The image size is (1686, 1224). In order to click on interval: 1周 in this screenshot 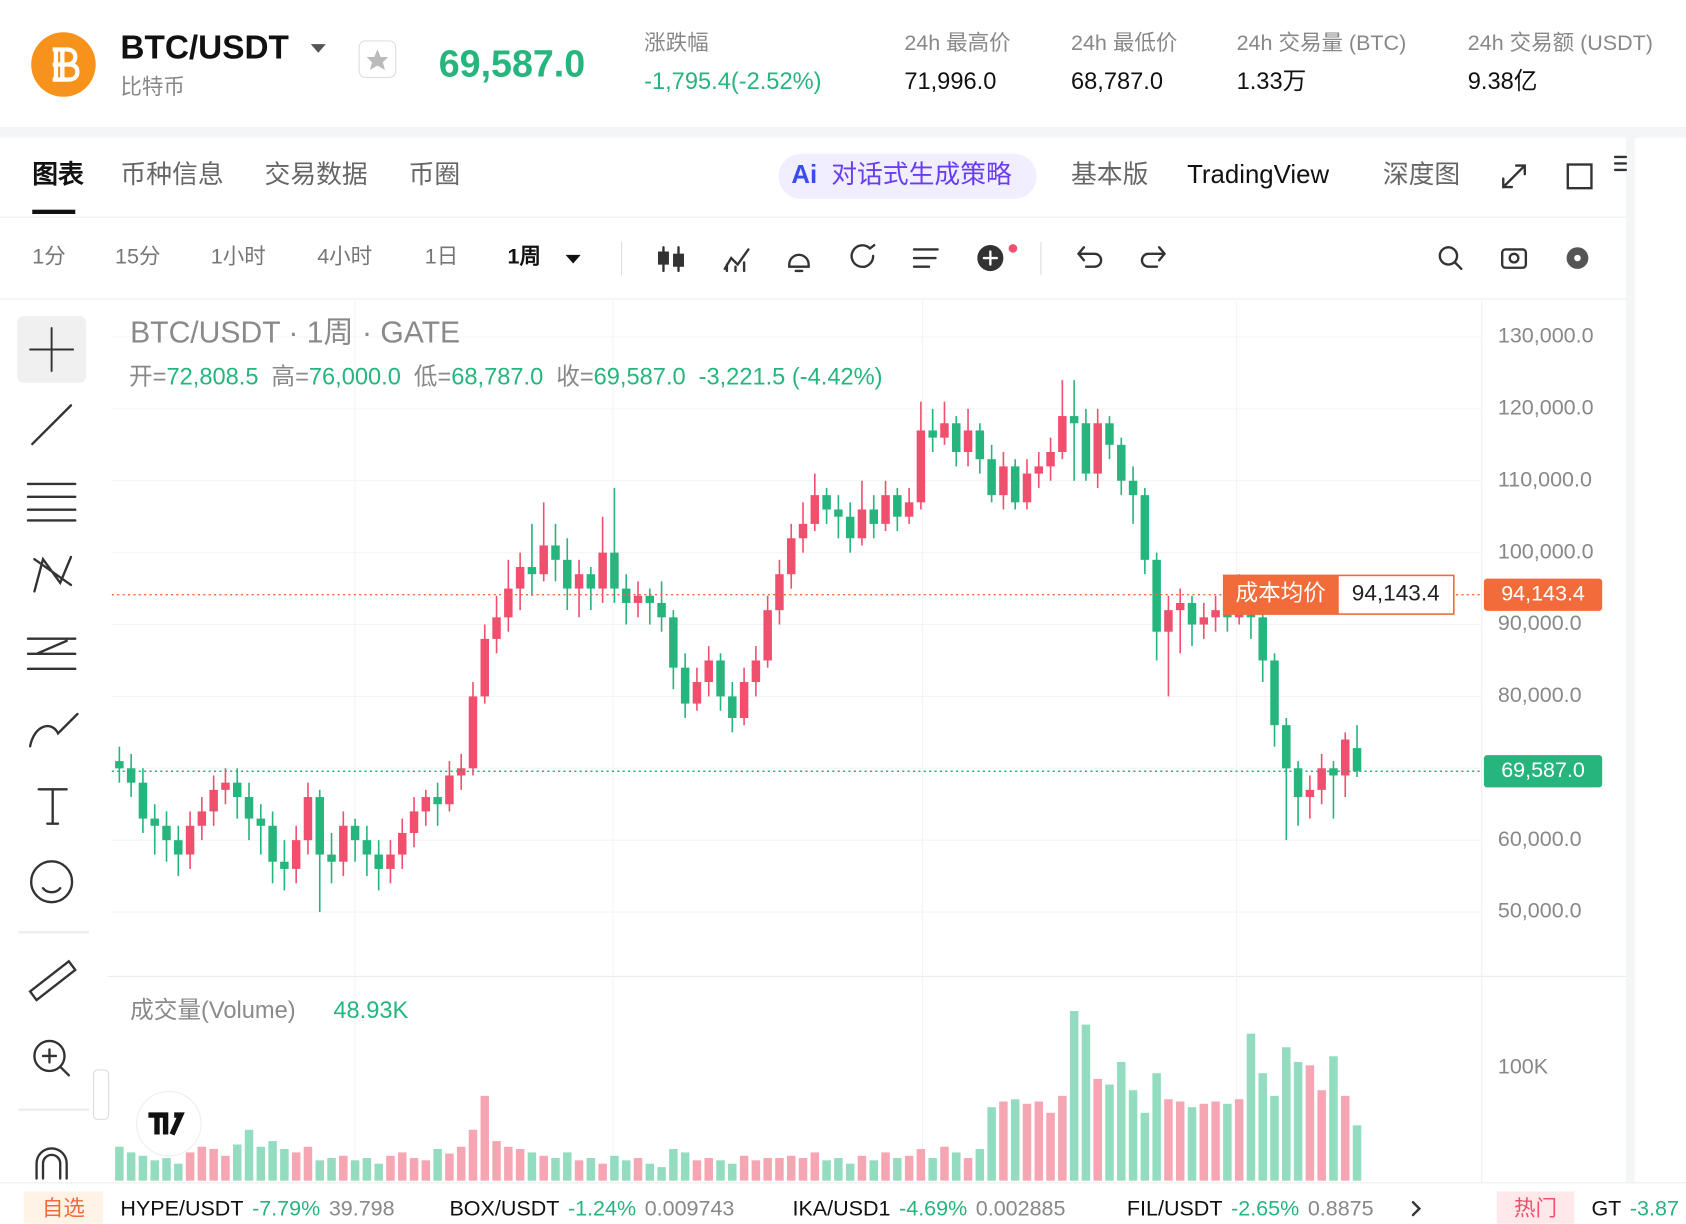, I will do `click(524, 257)`.